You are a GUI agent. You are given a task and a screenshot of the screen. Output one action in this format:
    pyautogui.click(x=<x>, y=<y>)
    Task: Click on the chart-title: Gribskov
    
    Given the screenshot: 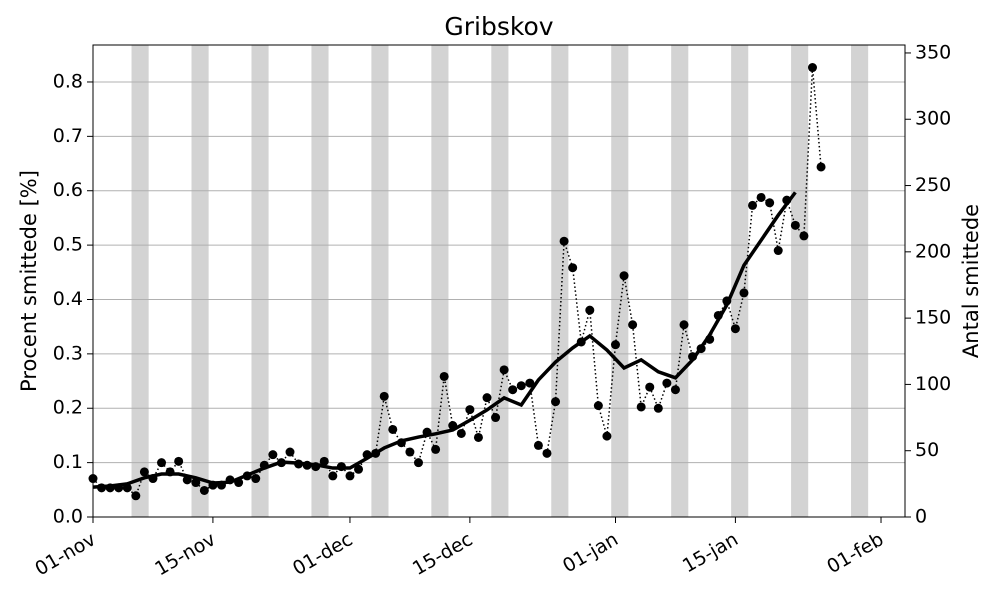 What is the action you would take?
    pyautogui.click(x=498, y=26)
    